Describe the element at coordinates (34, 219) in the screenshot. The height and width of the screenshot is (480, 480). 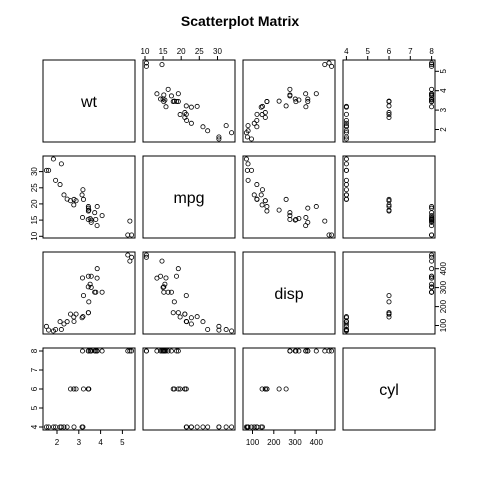
I see `tick-label-mpg: 15` at that location.